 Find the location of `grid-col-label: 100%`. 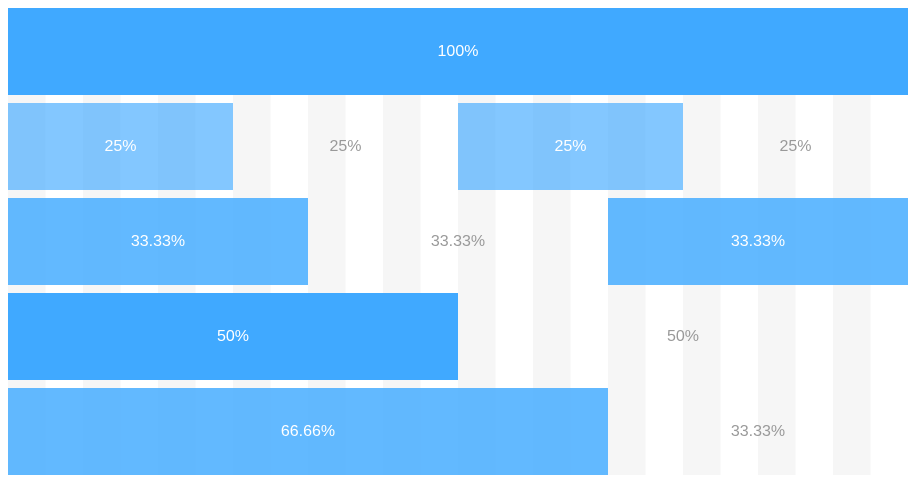

grid-col-label: 100% is located at coordinates (458, 51).